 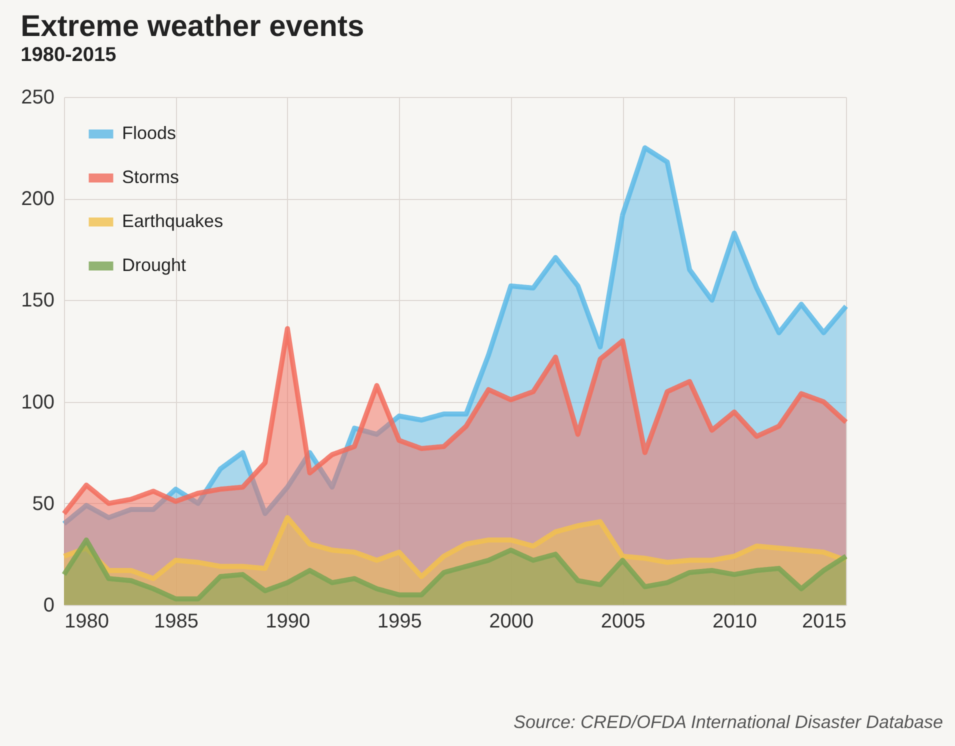 What do you see at coordinates (399, 621) in the screenshot?
I see `x-tick-label: 1995` at bounding box center [399, 621].